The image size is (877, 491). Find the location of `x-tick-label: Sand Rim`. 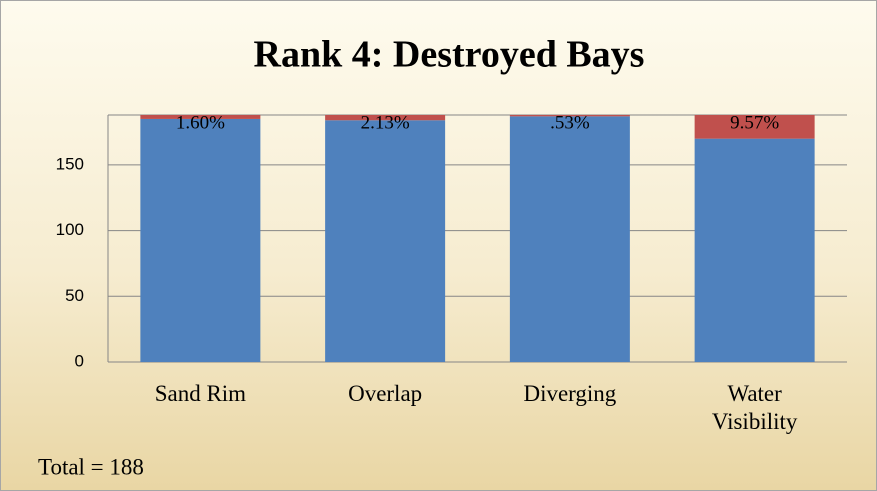

x-tick-label: Sand Rim is located at coordinates (200, 393).